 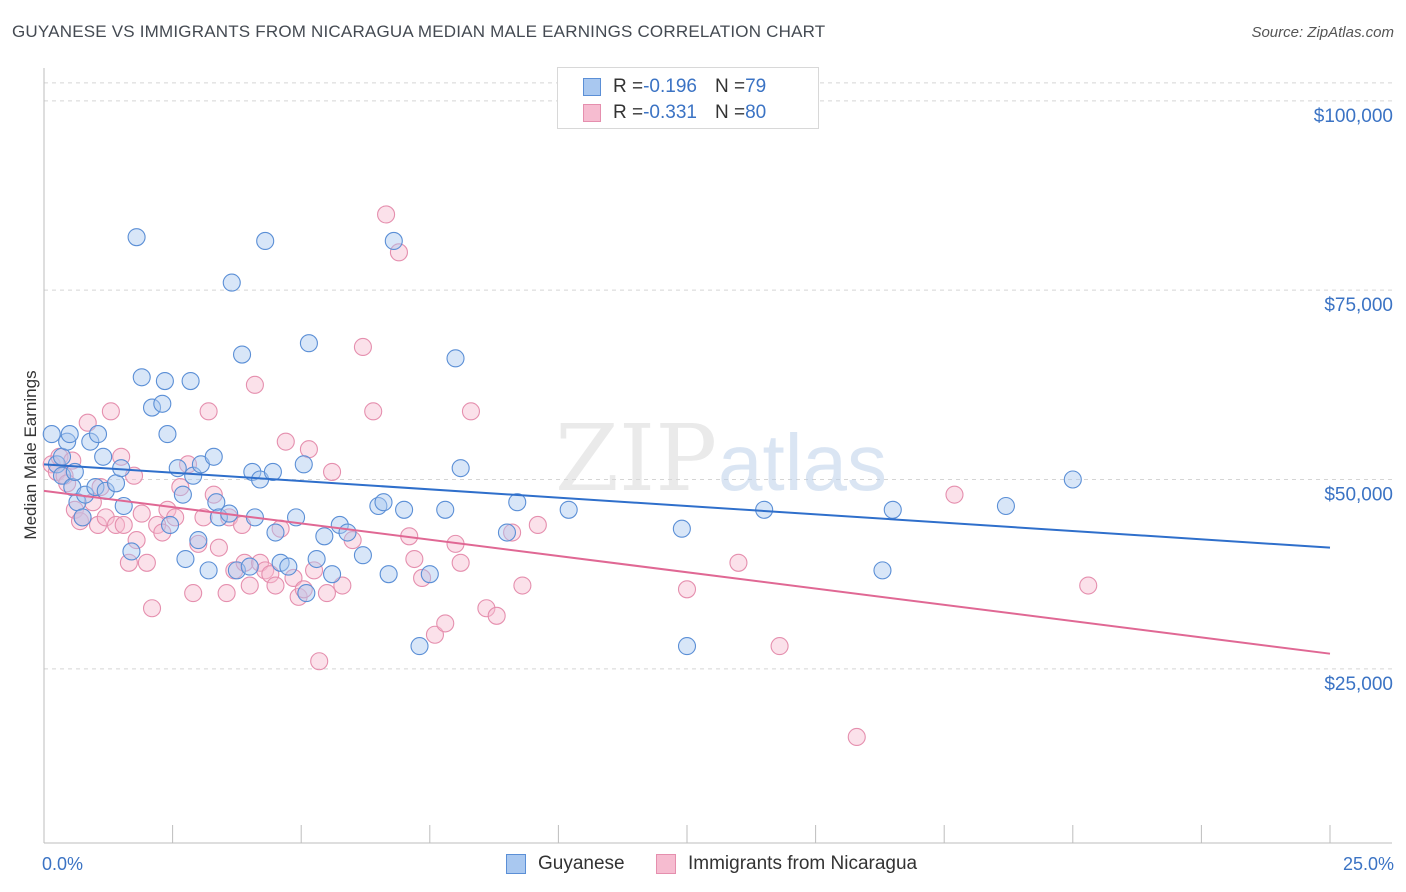 I want to click on watermark-zip: ZIP, so click(x=636, y=458).